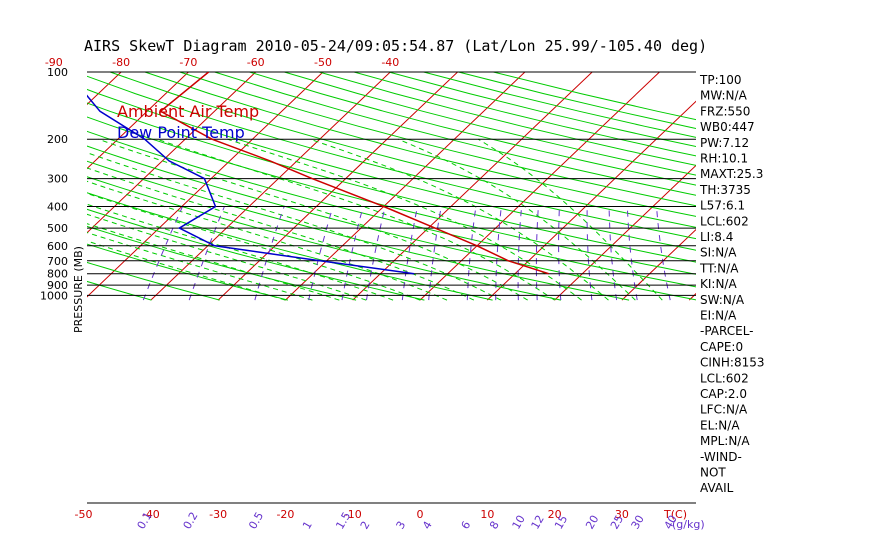 The image size is (870, 560). I want to click on bottom-temp-tick-label: -40, so click(151, 514).